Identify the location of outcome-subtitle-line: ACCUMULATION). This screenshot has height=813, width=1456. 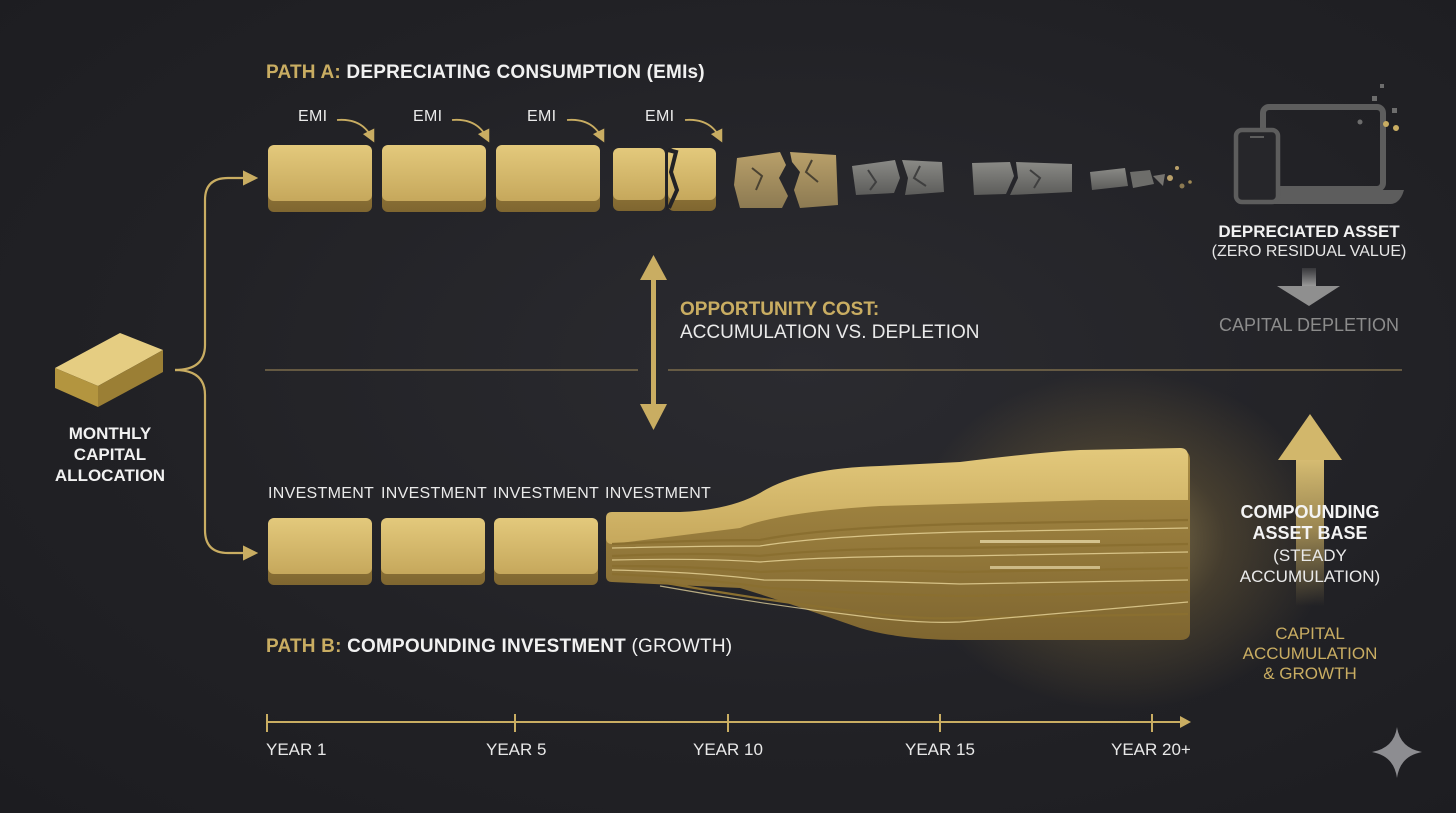
(1310, 576).